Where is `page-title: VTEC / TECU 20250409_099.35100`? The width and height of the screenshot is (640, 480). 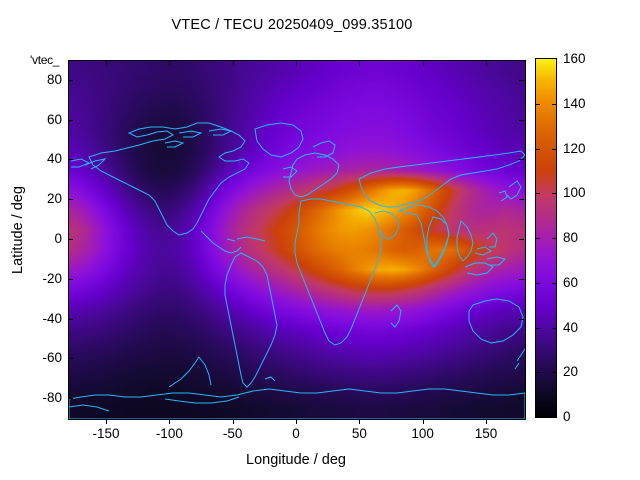
page-title: VTEC / TECU 20250409_099.35100 is located at coordinates (292, 25).